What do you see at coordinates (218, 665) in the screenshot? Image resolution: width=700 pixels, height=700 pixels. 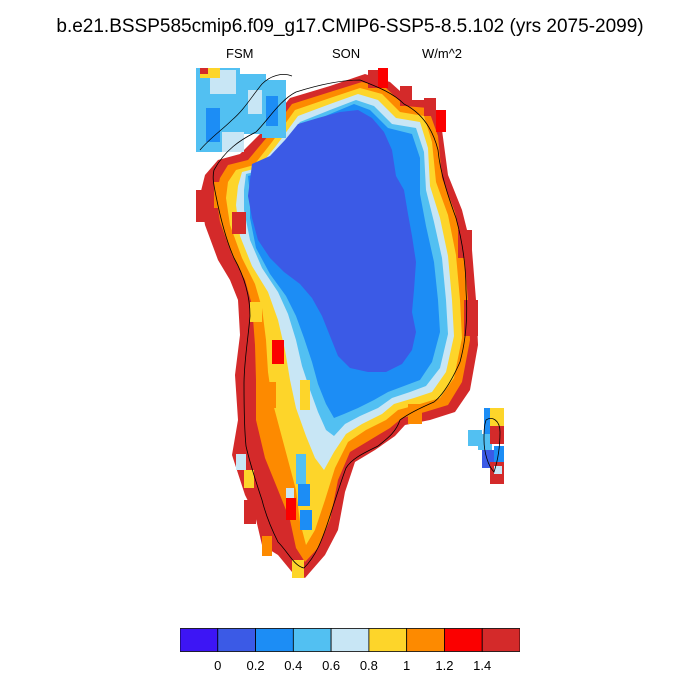 I see `colorbar-tick-label: 0` at bounding box center [218, 665].